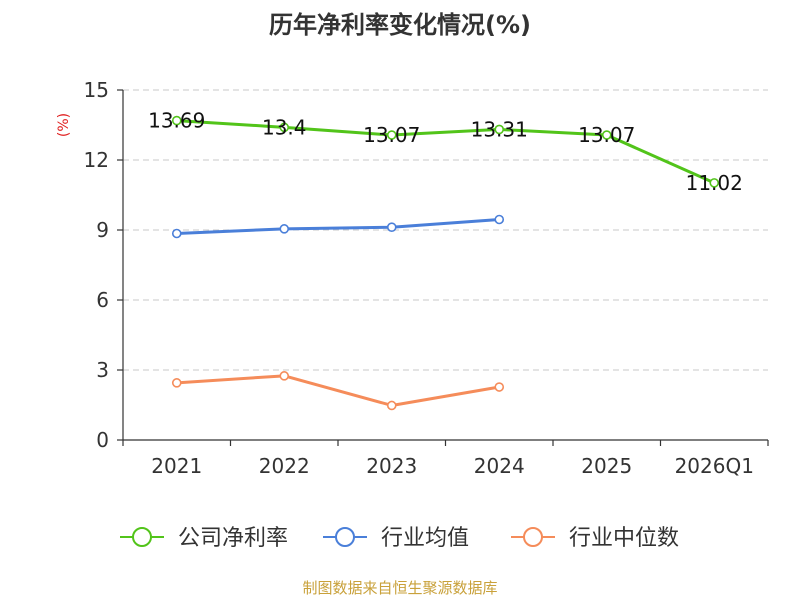 Image resolution: width=800 pixels, height=600 pixels. Describe the element at coordinates (64, 125) in the screenshot. I see `y-axis-label: (%)` at that location.